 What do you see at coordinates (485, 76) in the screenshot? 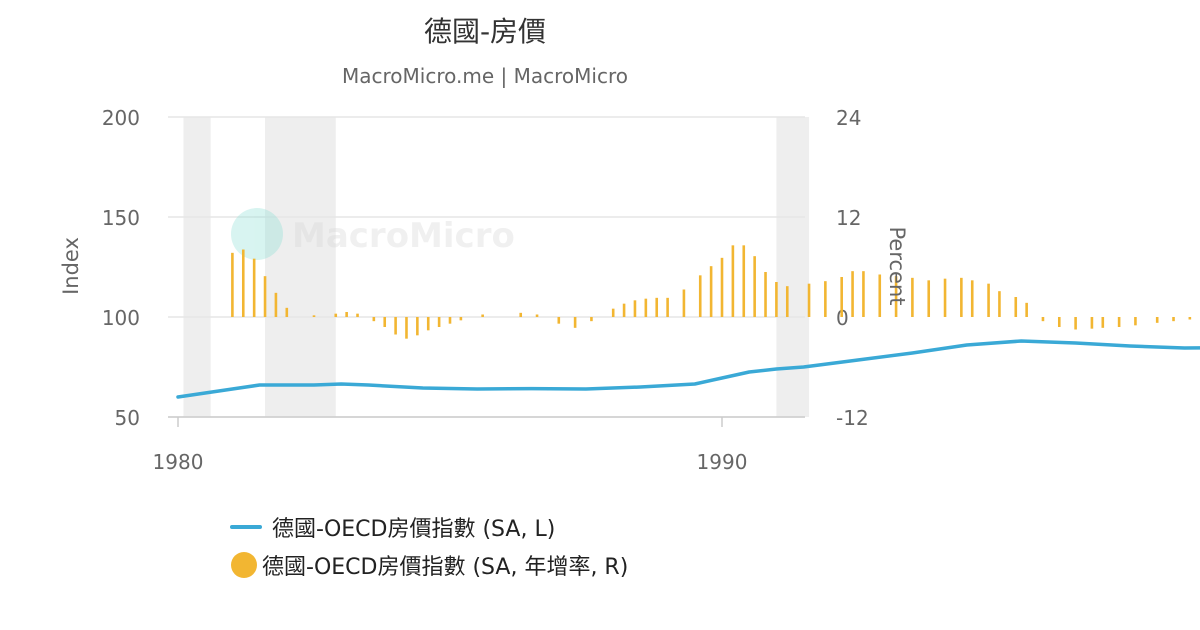
I see `chart-subtitle: MacroMicro.me | MacroMicro` at bounding box center [485, 76].